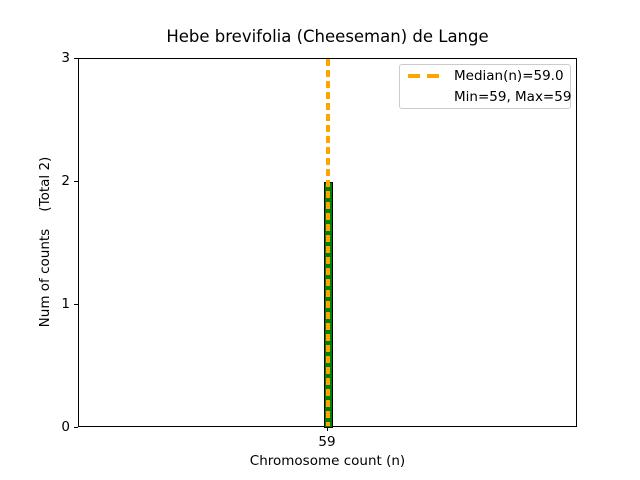  What do you see at coordinates (485, 86) in the screenshot?
I see `legend: Median(n)=59.0 Min=59, Max=59` at bounding box center [485, 86].